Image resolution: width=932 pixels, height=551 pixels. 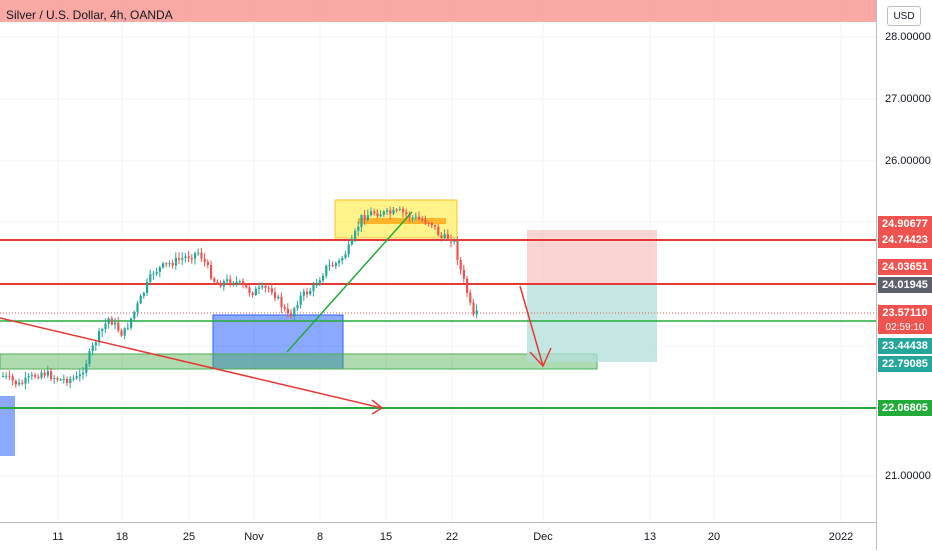 What do you see at coordinates (905, 346) in the screenshot?
I see `price-tag-support: 23.44438` at bounding box center [905, 346].